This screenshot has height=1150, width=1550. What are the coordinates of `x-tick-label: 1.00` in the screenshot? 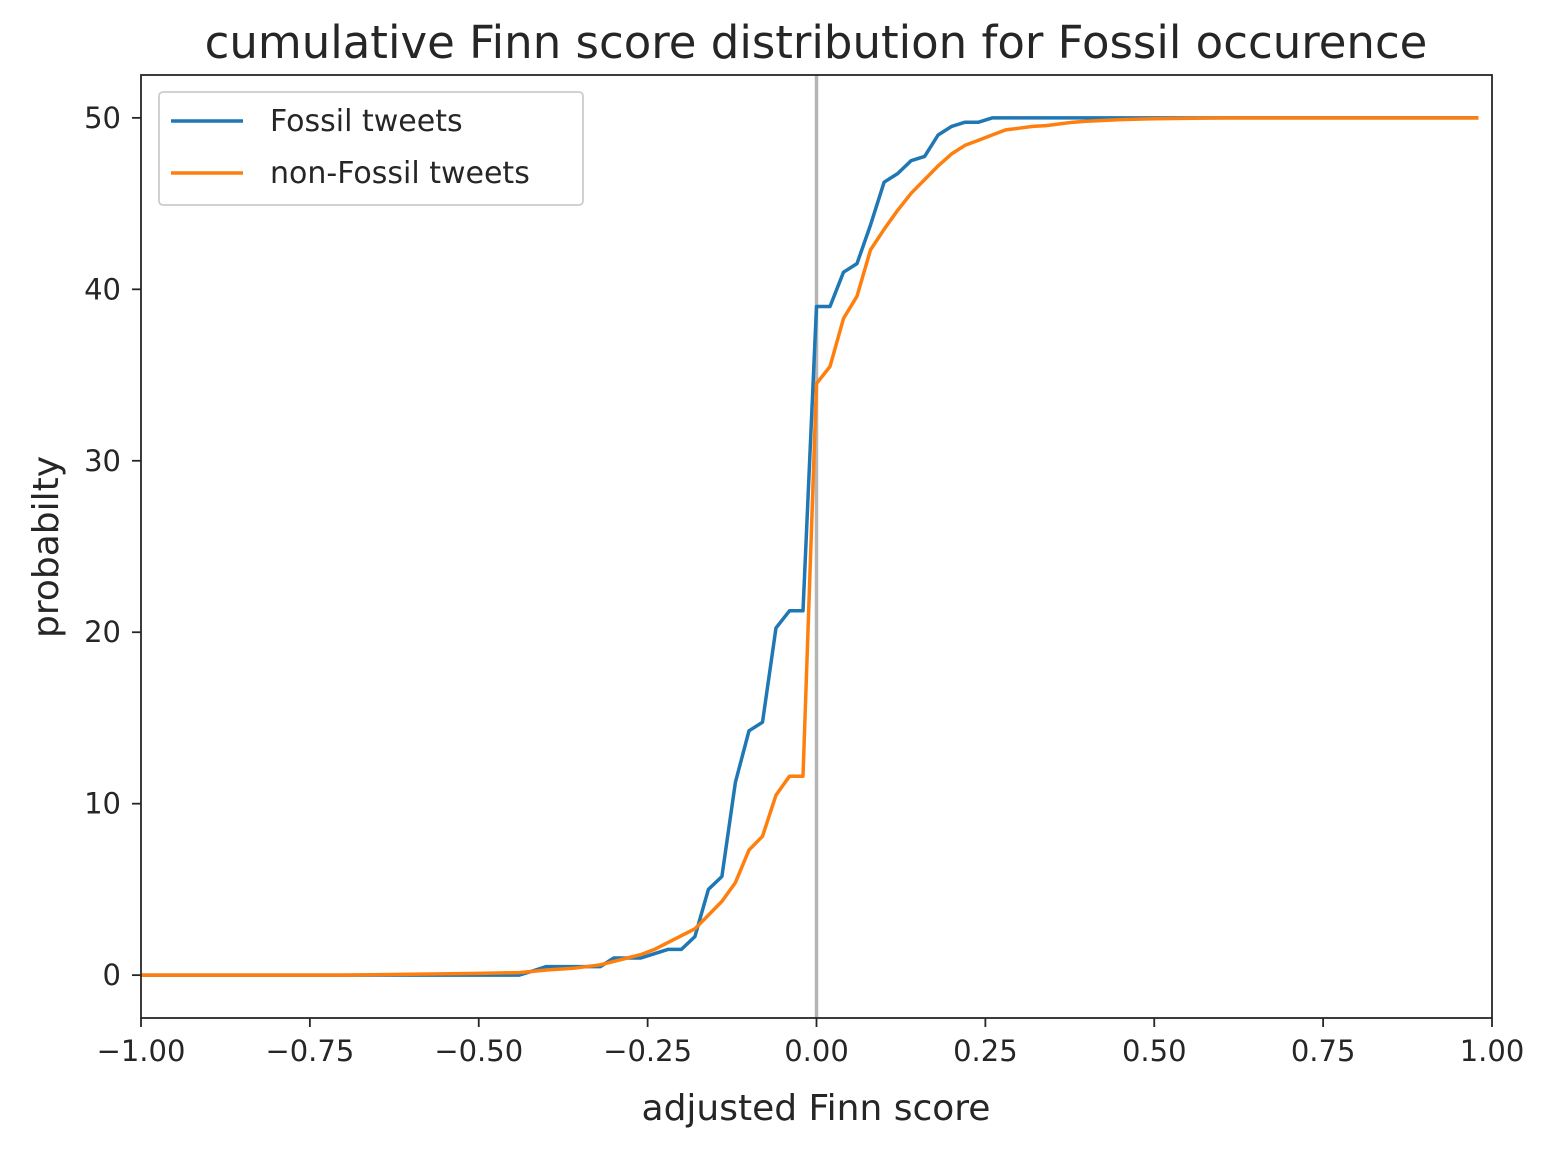 It's located at (1492, 1051).